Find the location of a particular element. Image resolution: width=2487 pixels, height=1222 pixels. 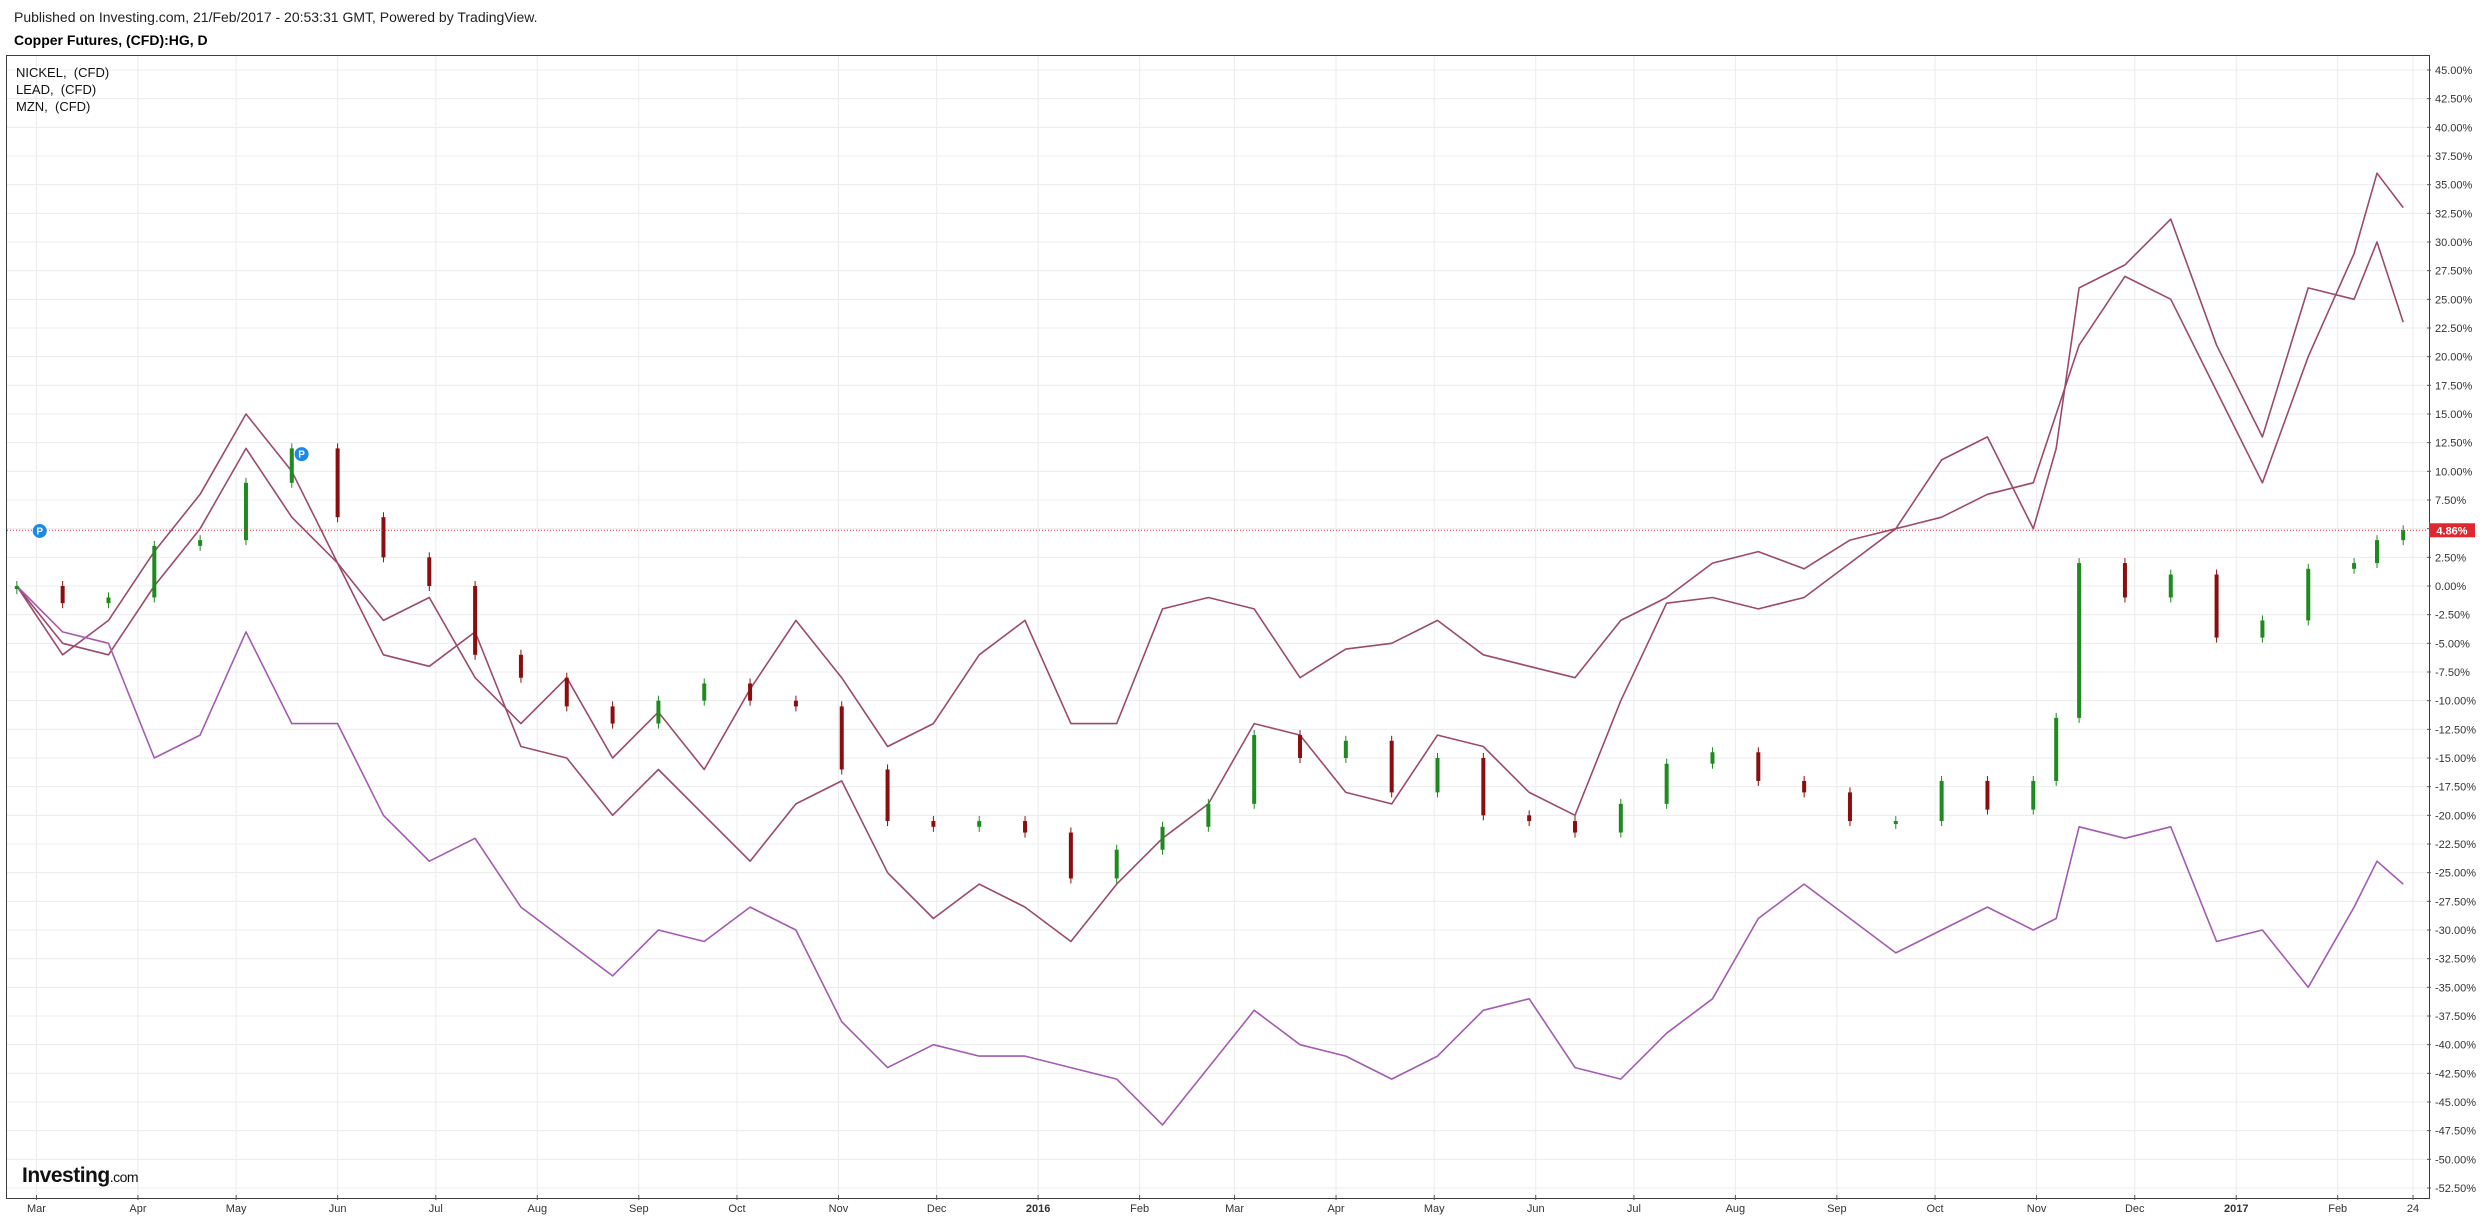

x-tick-label: 2016 is located at coordinates (1038, 1209).